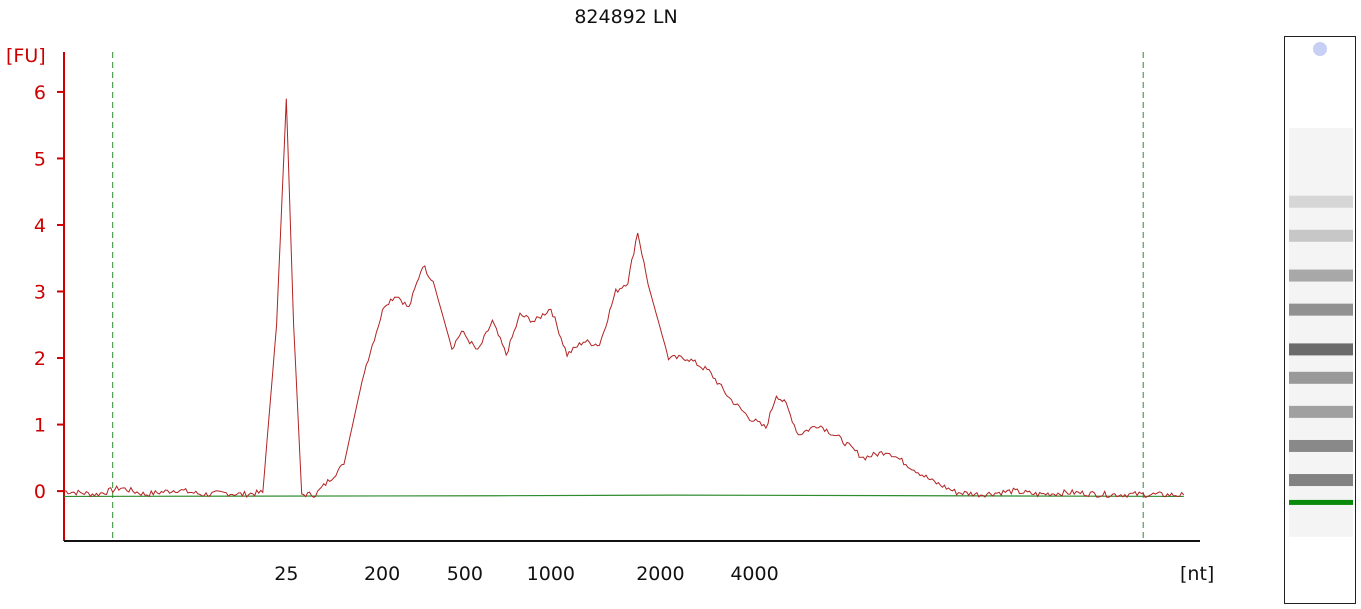  What do you see at coordinates (40, 293) in the screenshot?
I see `y-tick-label-3: 3` at bounding box center [40, 293].